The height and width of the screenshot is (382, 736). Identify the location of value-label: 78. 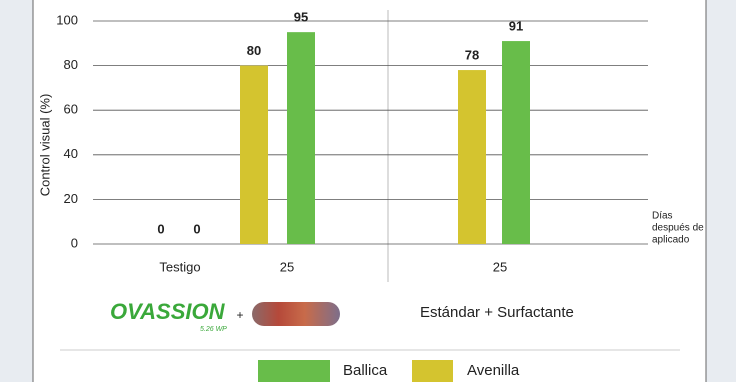
(472, 54).